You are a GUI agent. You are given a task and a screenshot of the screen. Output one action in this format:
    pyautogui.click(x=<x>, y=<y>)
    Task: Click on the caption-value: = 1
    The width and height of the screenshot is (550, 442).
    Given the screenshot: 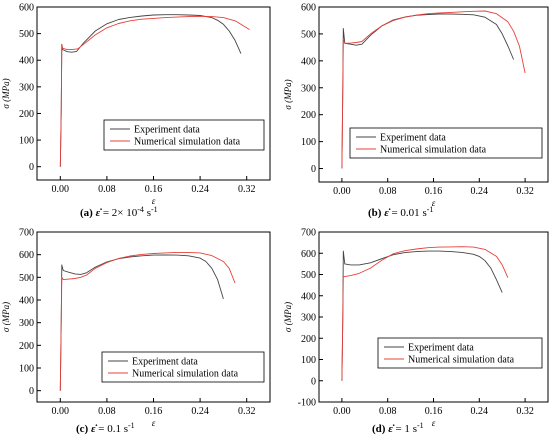 What is the action you would take?
    pyautogui.click(x=402, y=429)
    